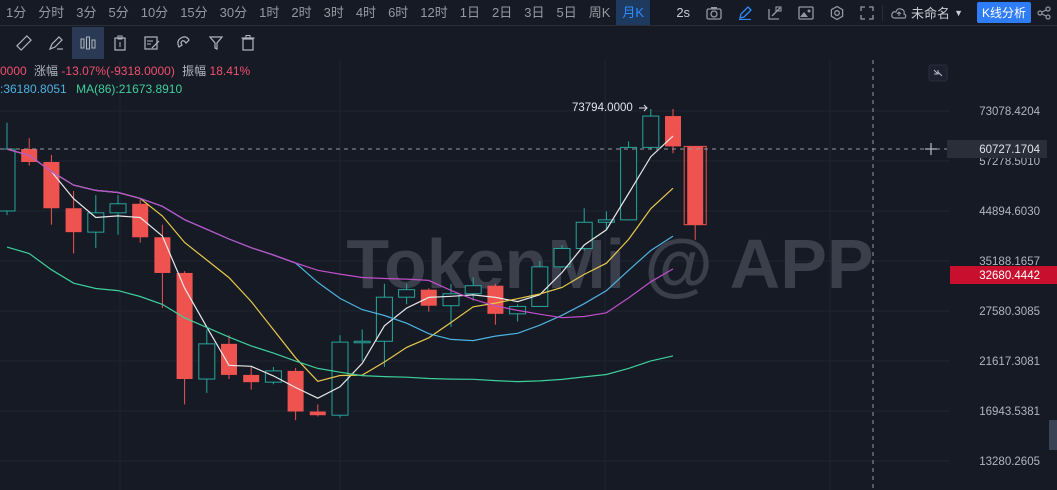 Image resolution: width=1057 pixels, height=490 pixels. I want to click on price-tick-6: 16943.5381, so click(1009, 412).